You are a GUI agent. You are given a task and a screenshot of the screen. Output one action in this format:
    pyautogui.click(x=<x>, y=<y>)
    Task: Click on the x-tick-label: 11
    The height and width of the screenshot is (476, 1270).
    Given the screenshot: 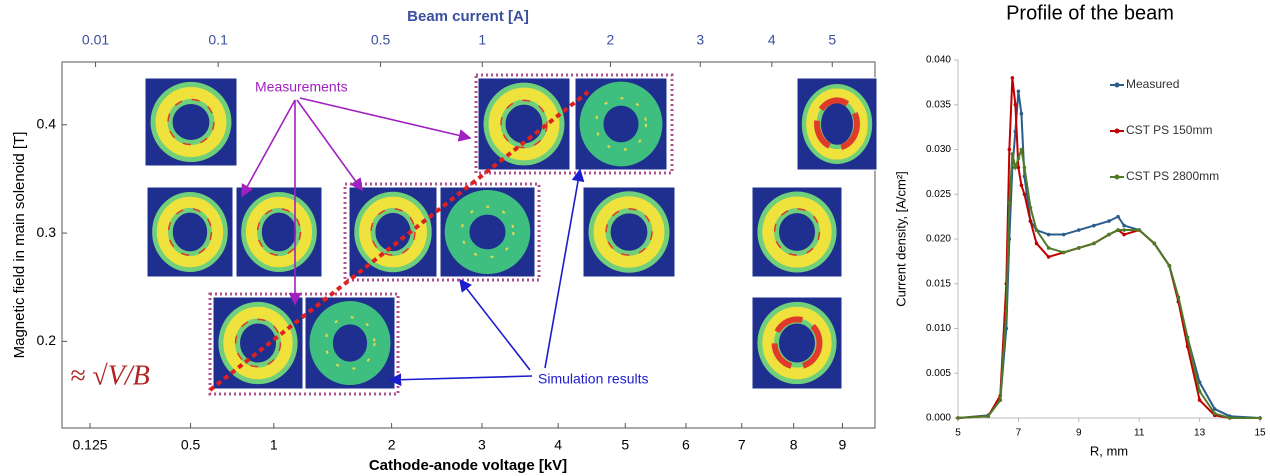 What is the action you would take?
    pyautogui.click(x=1139, y=433)
    